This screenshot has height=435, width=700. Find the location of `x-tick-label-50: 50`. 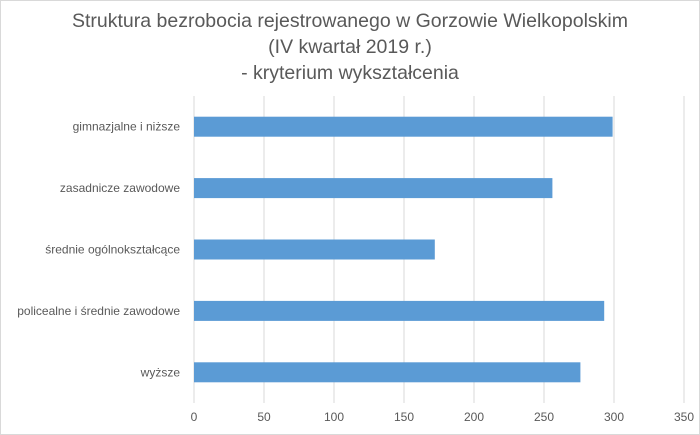

x-tick-label-50: 50 is located at coordinates (264, 417).